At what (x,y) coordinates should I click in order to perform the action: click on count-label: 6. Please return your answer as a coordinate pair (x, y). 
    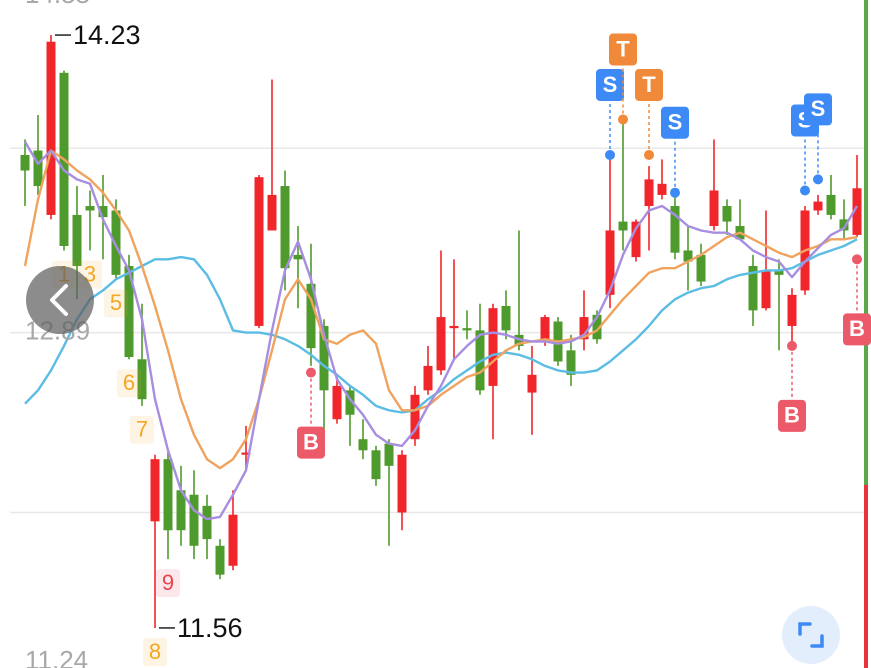
    Looking at the image, I should click on (129, 382).